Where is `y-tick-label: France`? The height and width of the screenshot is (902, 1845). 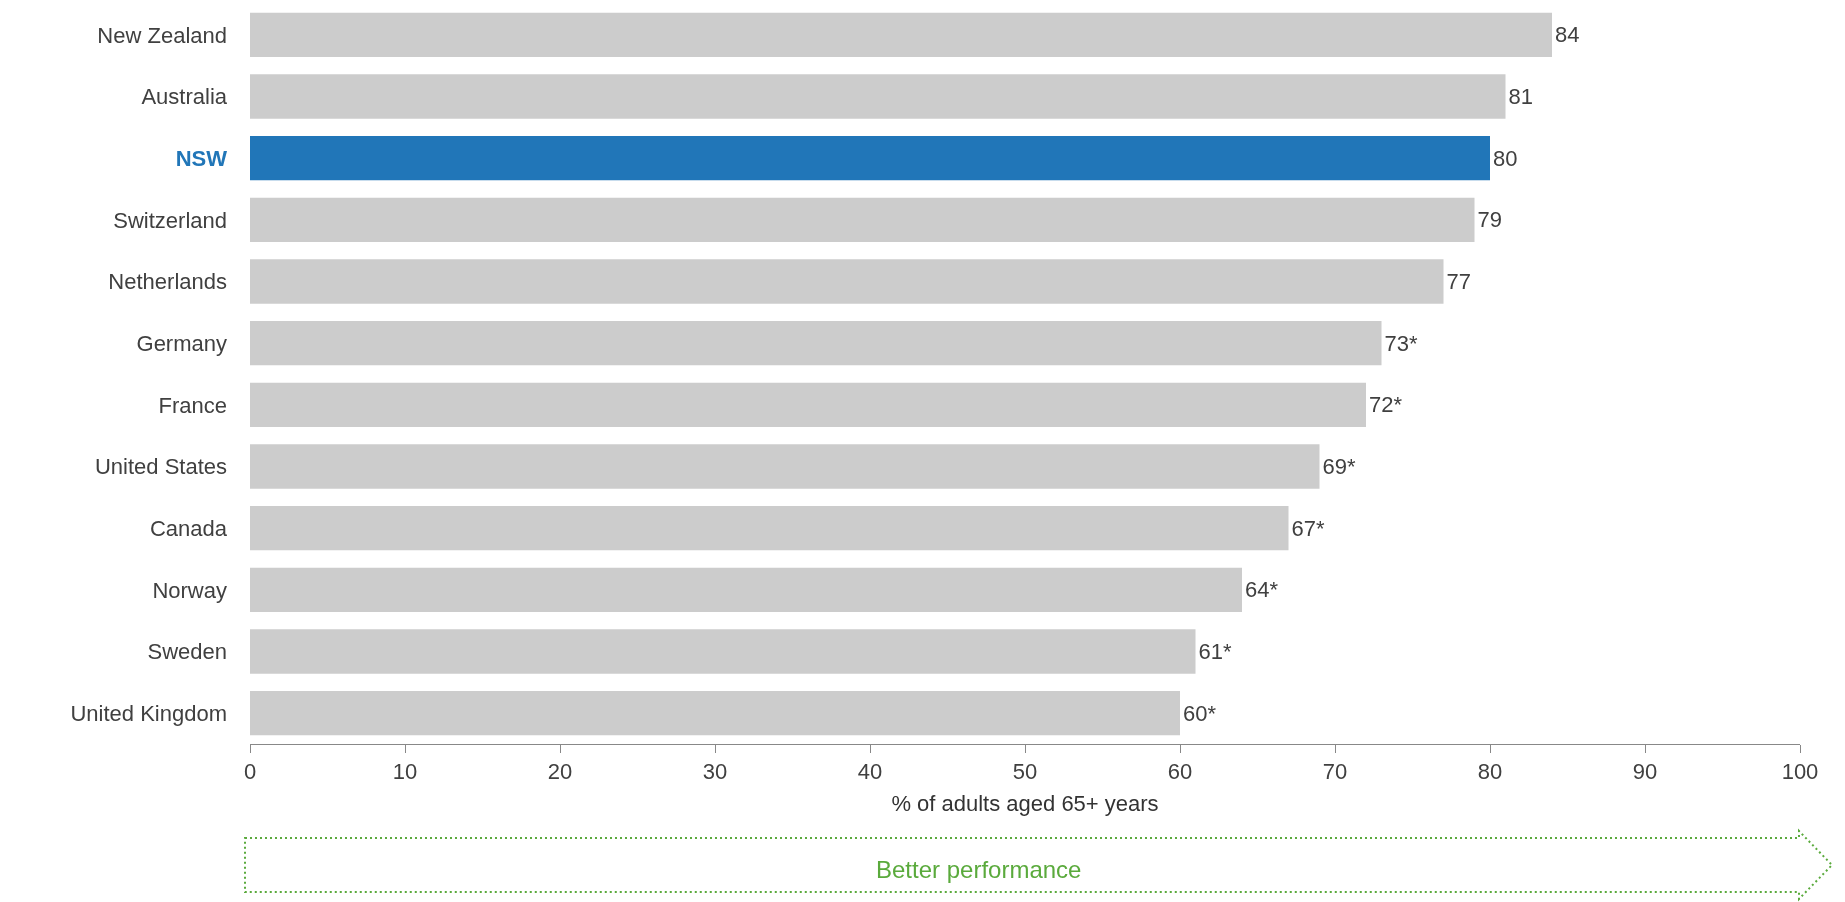
y-tick-label: France is located at coordinates (192, 405).